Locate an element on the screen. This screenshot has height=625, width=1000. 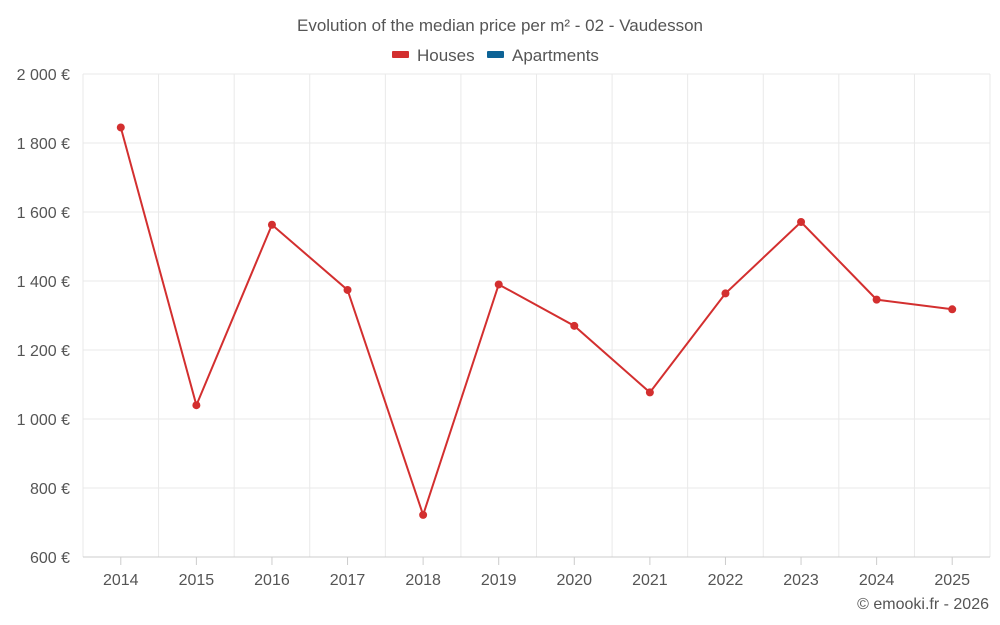
data-point-houses-2022 is located at coordinates (725, 293).